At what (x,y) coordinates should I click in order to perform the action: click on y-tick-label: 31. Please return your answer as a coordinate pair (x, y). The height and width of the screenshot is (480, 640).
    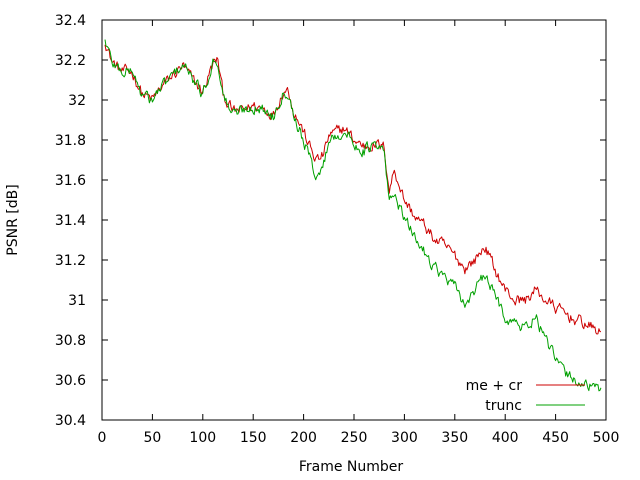
    Looking at the image, I should click on (77, 301).